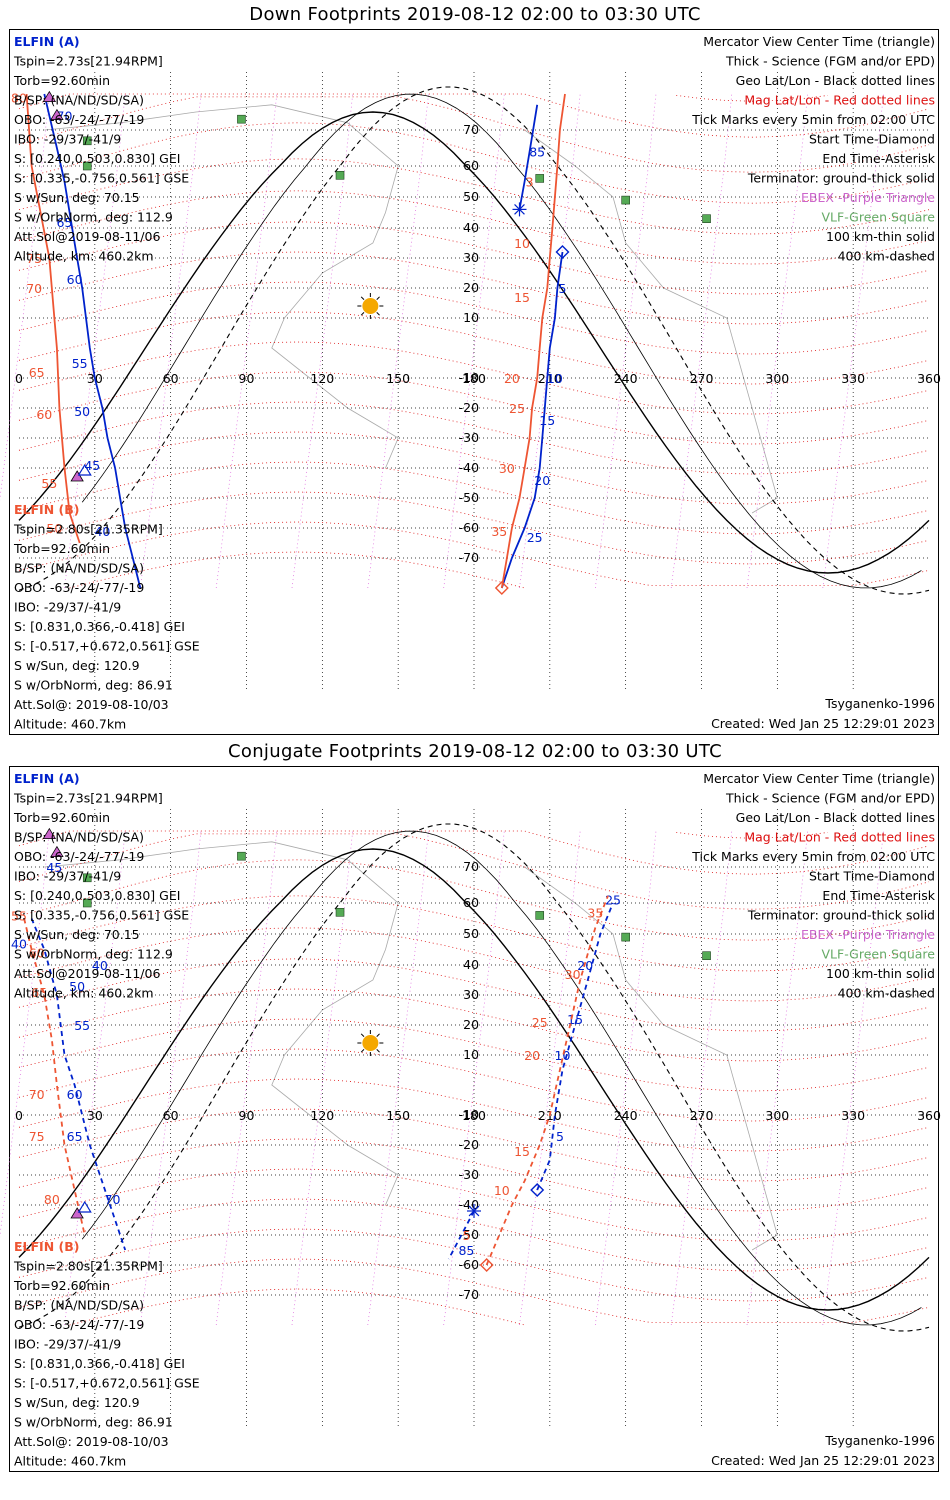 The height and width of the screenshot is (1500, 950). Describe the element at coordinates (469, 1294) in the screenshot. I see `y-tick-label: -70` at that location.